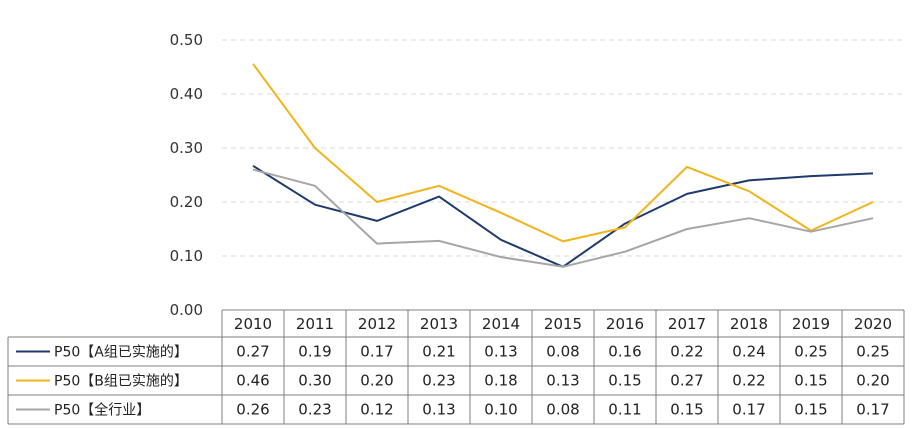  I want to click on x-category-label: 2010, so click(253, 324).